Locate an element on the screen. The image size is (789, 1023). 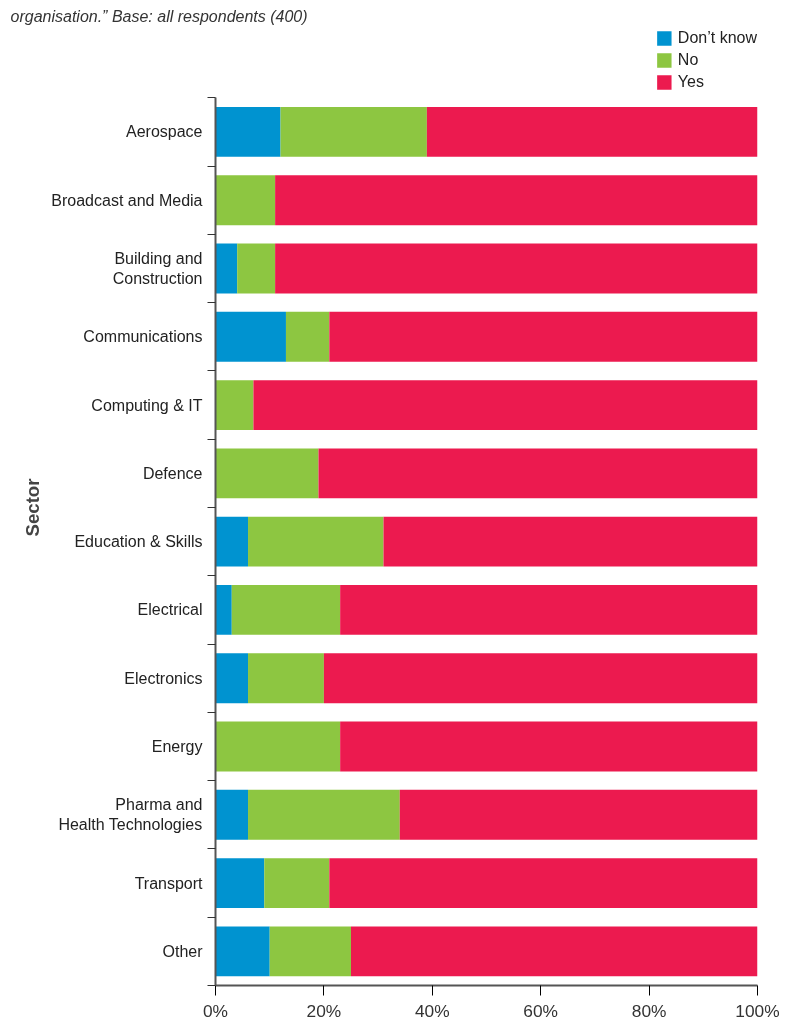
x-tick-label: 0% is located at coordinates (215, 1010).